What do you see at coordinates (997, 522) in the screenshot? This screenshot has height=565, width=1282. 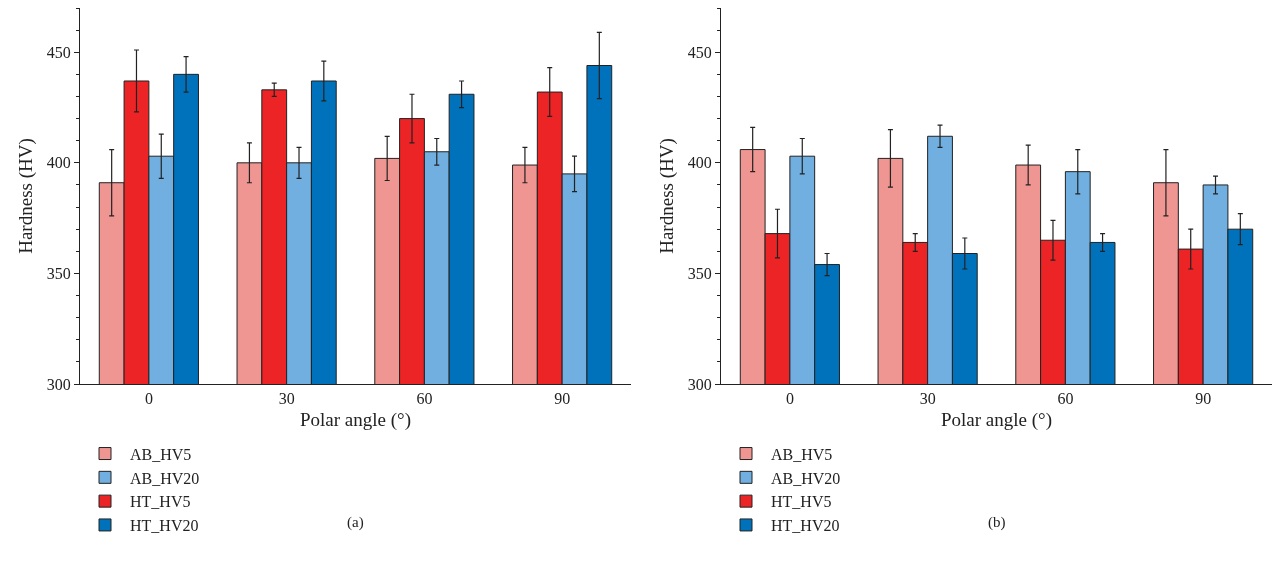 I see `text: (b)` at bounding box center [997, 522].